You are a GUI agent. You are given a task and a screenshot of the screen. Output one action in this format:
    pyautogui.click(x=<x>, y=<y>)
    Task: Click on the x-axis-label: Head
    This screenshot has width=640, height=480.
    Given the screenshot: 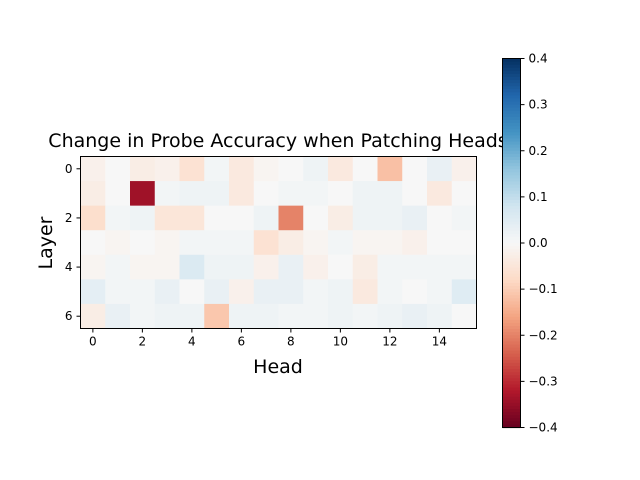 What is the action you would take?
    pyautogui.click(x=278, y=367)
    